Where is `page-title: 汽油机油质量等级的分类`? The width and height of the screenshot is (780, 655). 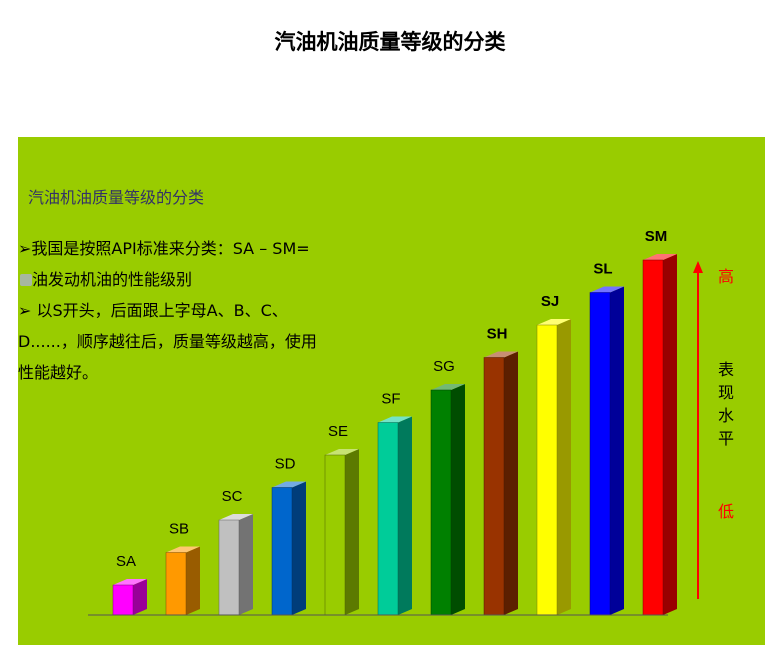
page-title: 汽油机油质量等级的分类 is located at coordinates (390, 42).